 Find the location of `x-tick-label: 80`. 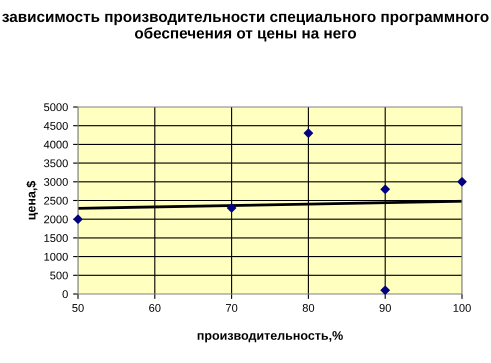

x-tick-label: 80 is located at coordinates (308, 308).